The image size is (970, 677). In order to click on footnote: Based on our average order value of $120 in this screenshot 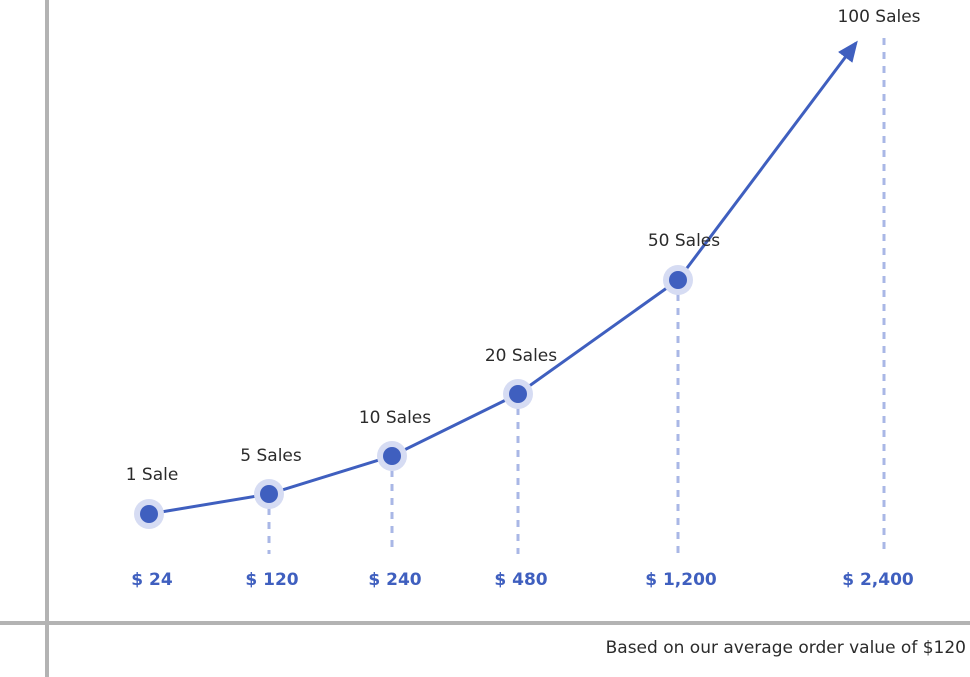, I will do `click(785, 648)`.